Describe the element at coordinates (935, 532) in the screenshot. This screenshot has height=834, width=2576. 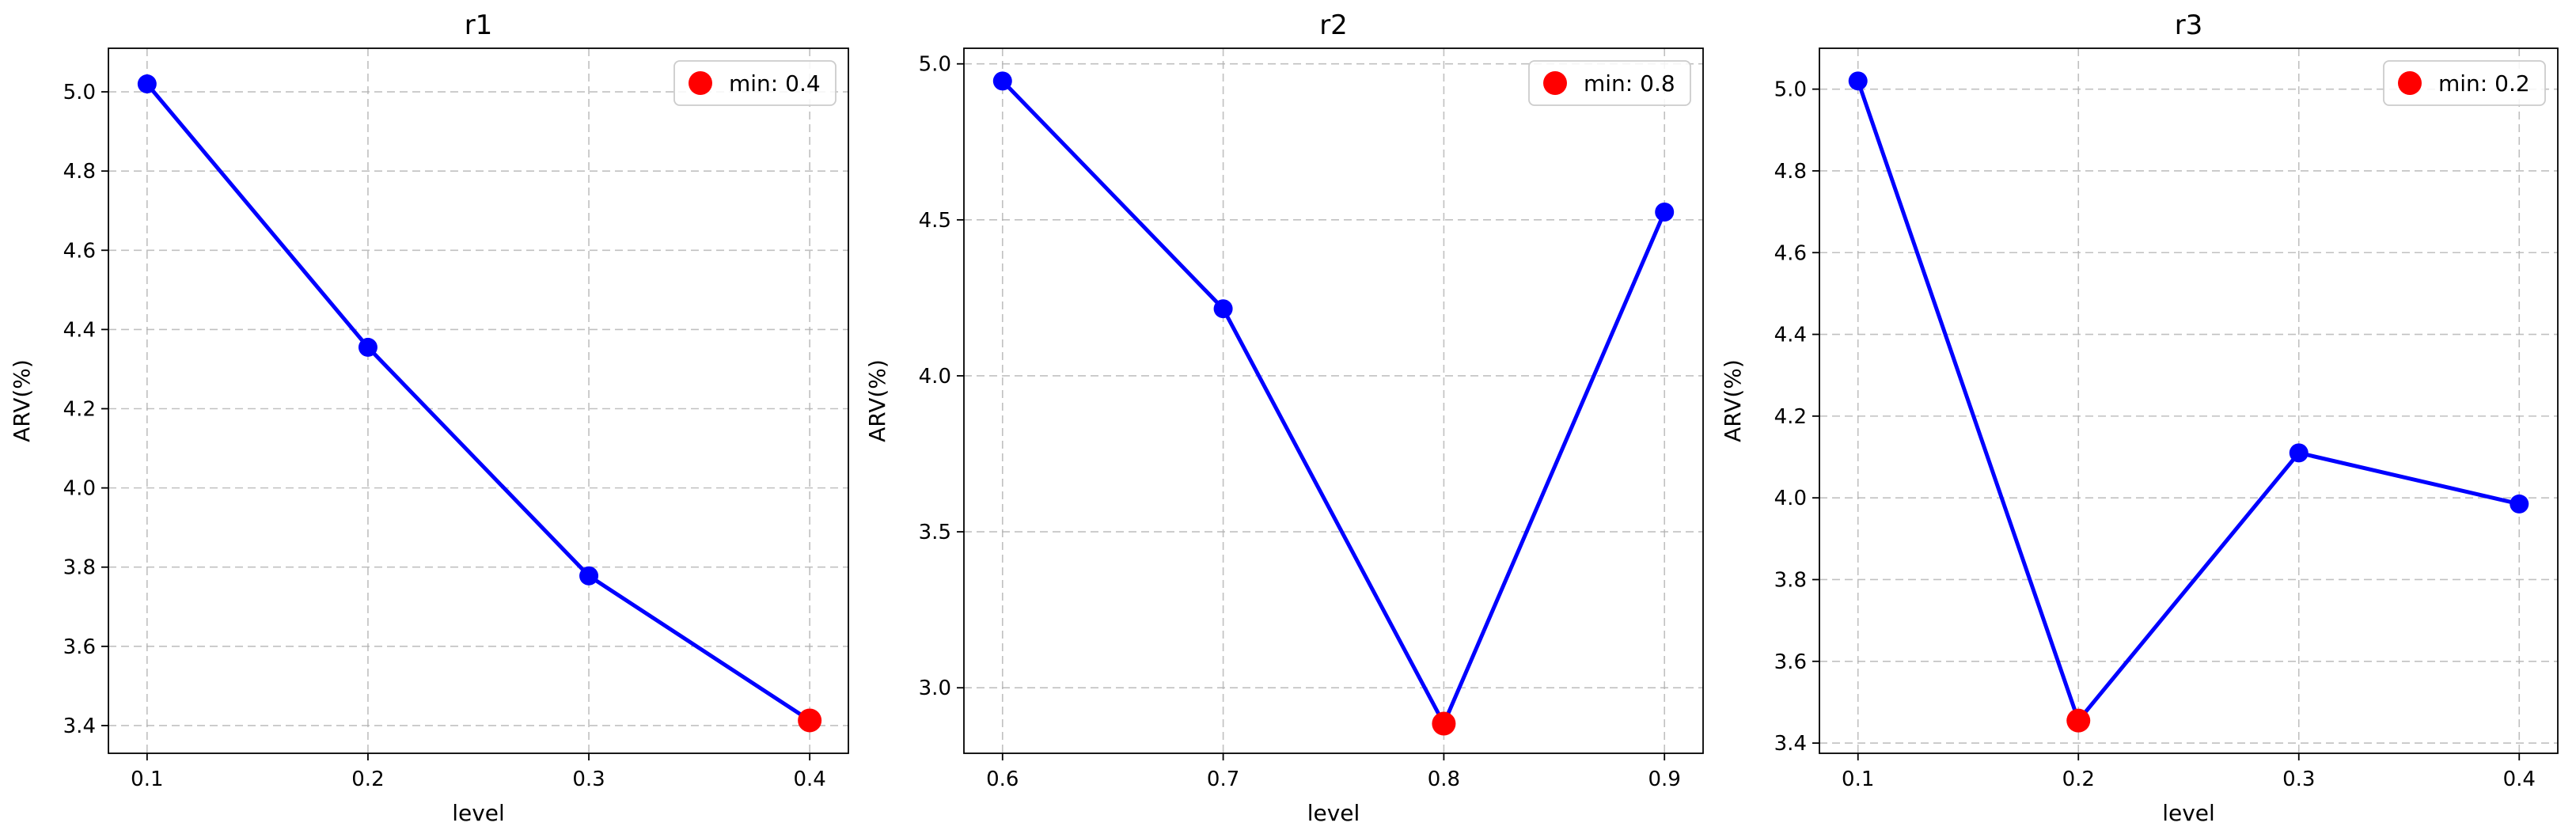
I see `y-tick-label: 3.5` at that location.